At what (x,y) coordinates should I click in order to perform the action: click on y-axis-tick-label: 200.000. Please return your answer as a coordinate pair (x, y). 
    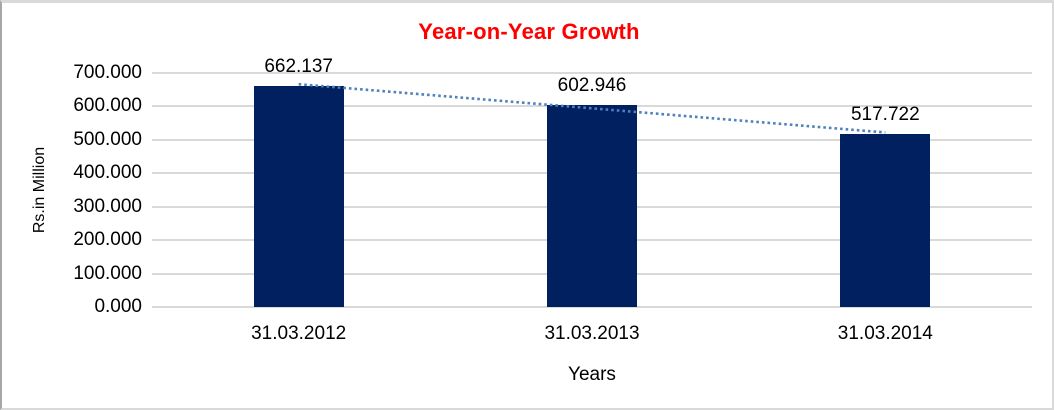
    Looking at the image, I should click on (107, 240).